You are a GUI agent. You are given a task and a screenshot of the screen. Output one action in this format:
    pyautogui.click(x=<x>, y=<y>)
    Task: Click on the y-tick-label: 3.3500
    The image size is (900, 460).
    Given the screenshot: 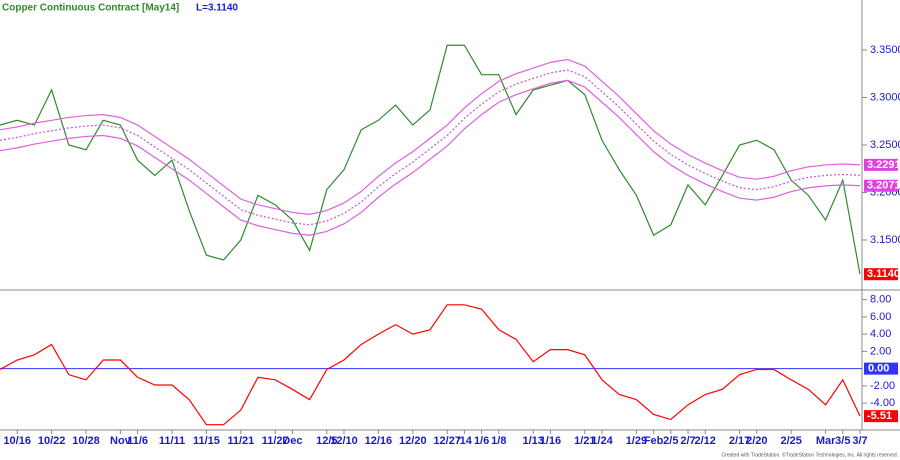 What is the action you would take?
    pyautogui.click(x=885, y=50)
    